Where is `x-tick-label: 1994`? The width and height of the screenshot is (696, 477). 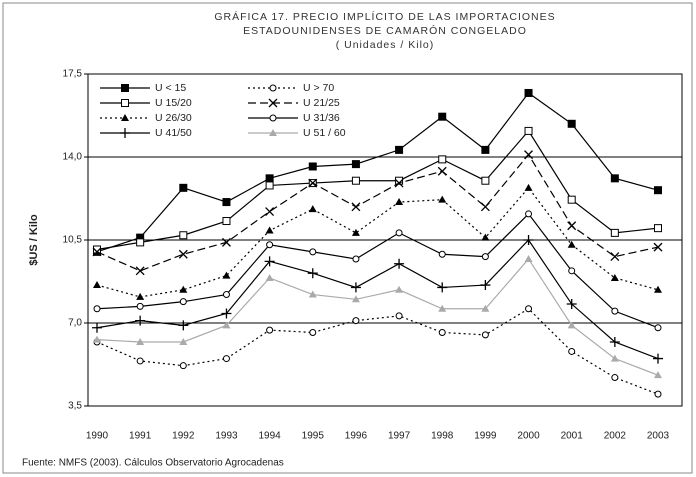
x-tick-label: 1994 is located at coordinates (269, 436).